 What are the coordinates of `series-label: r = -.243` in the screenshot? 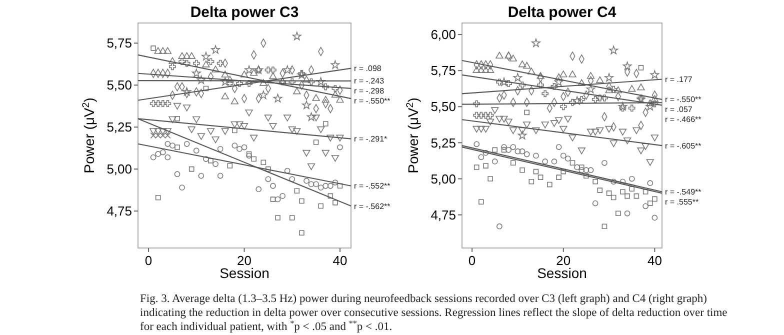 It's located at (369, 81).